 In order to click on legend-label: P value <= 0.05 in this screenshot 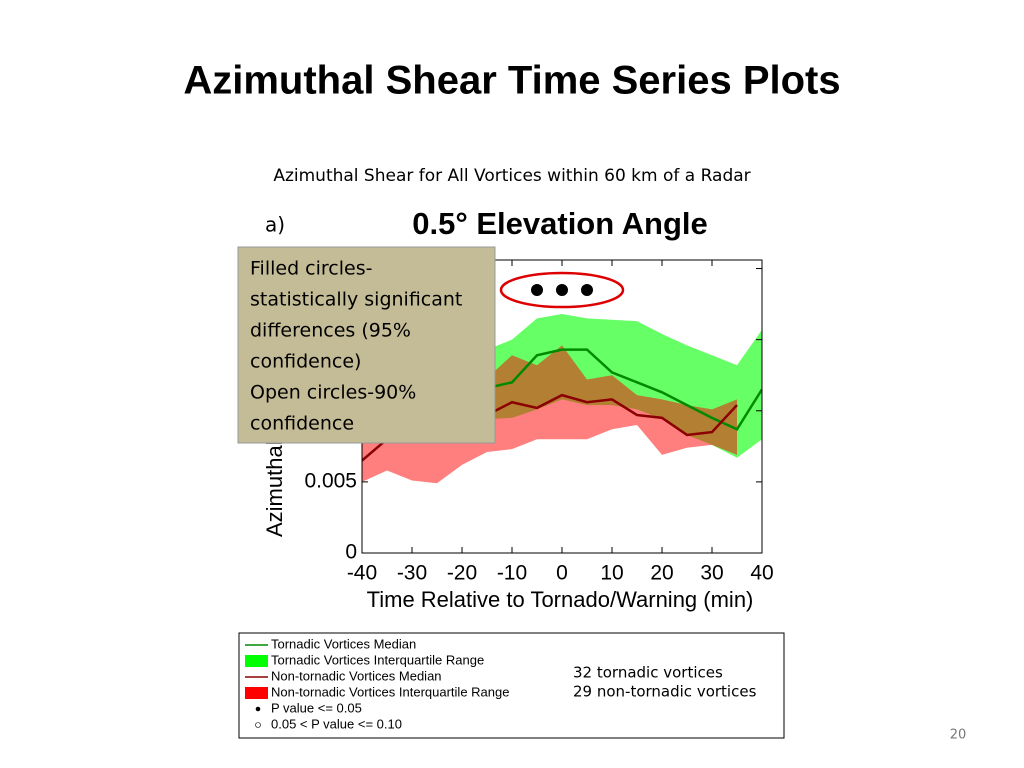, I will do `click(316, 707)`.